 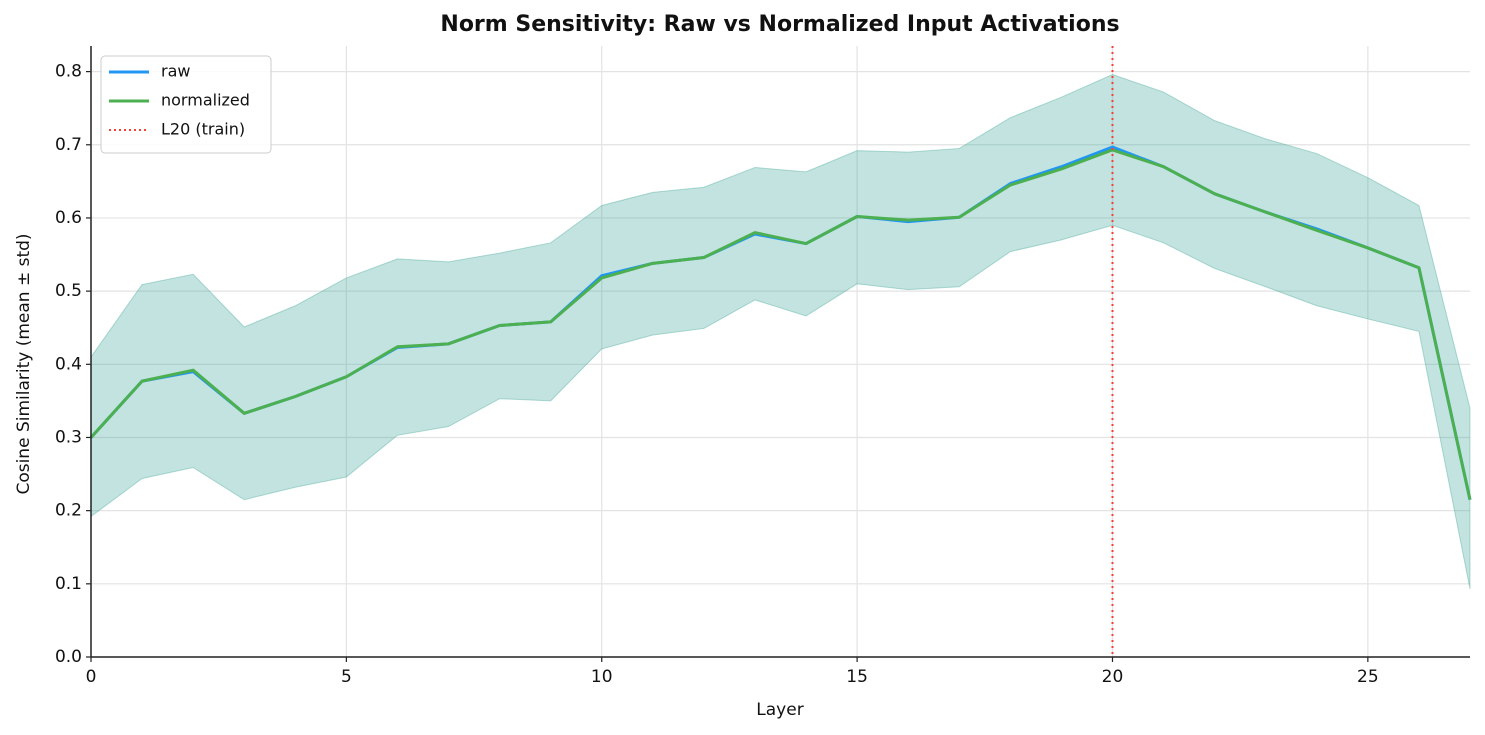 What do you see at coordinates (68, 584) in the screenshot?
I see `y-tick-label: 0.1` at bounding box center [68, 584].